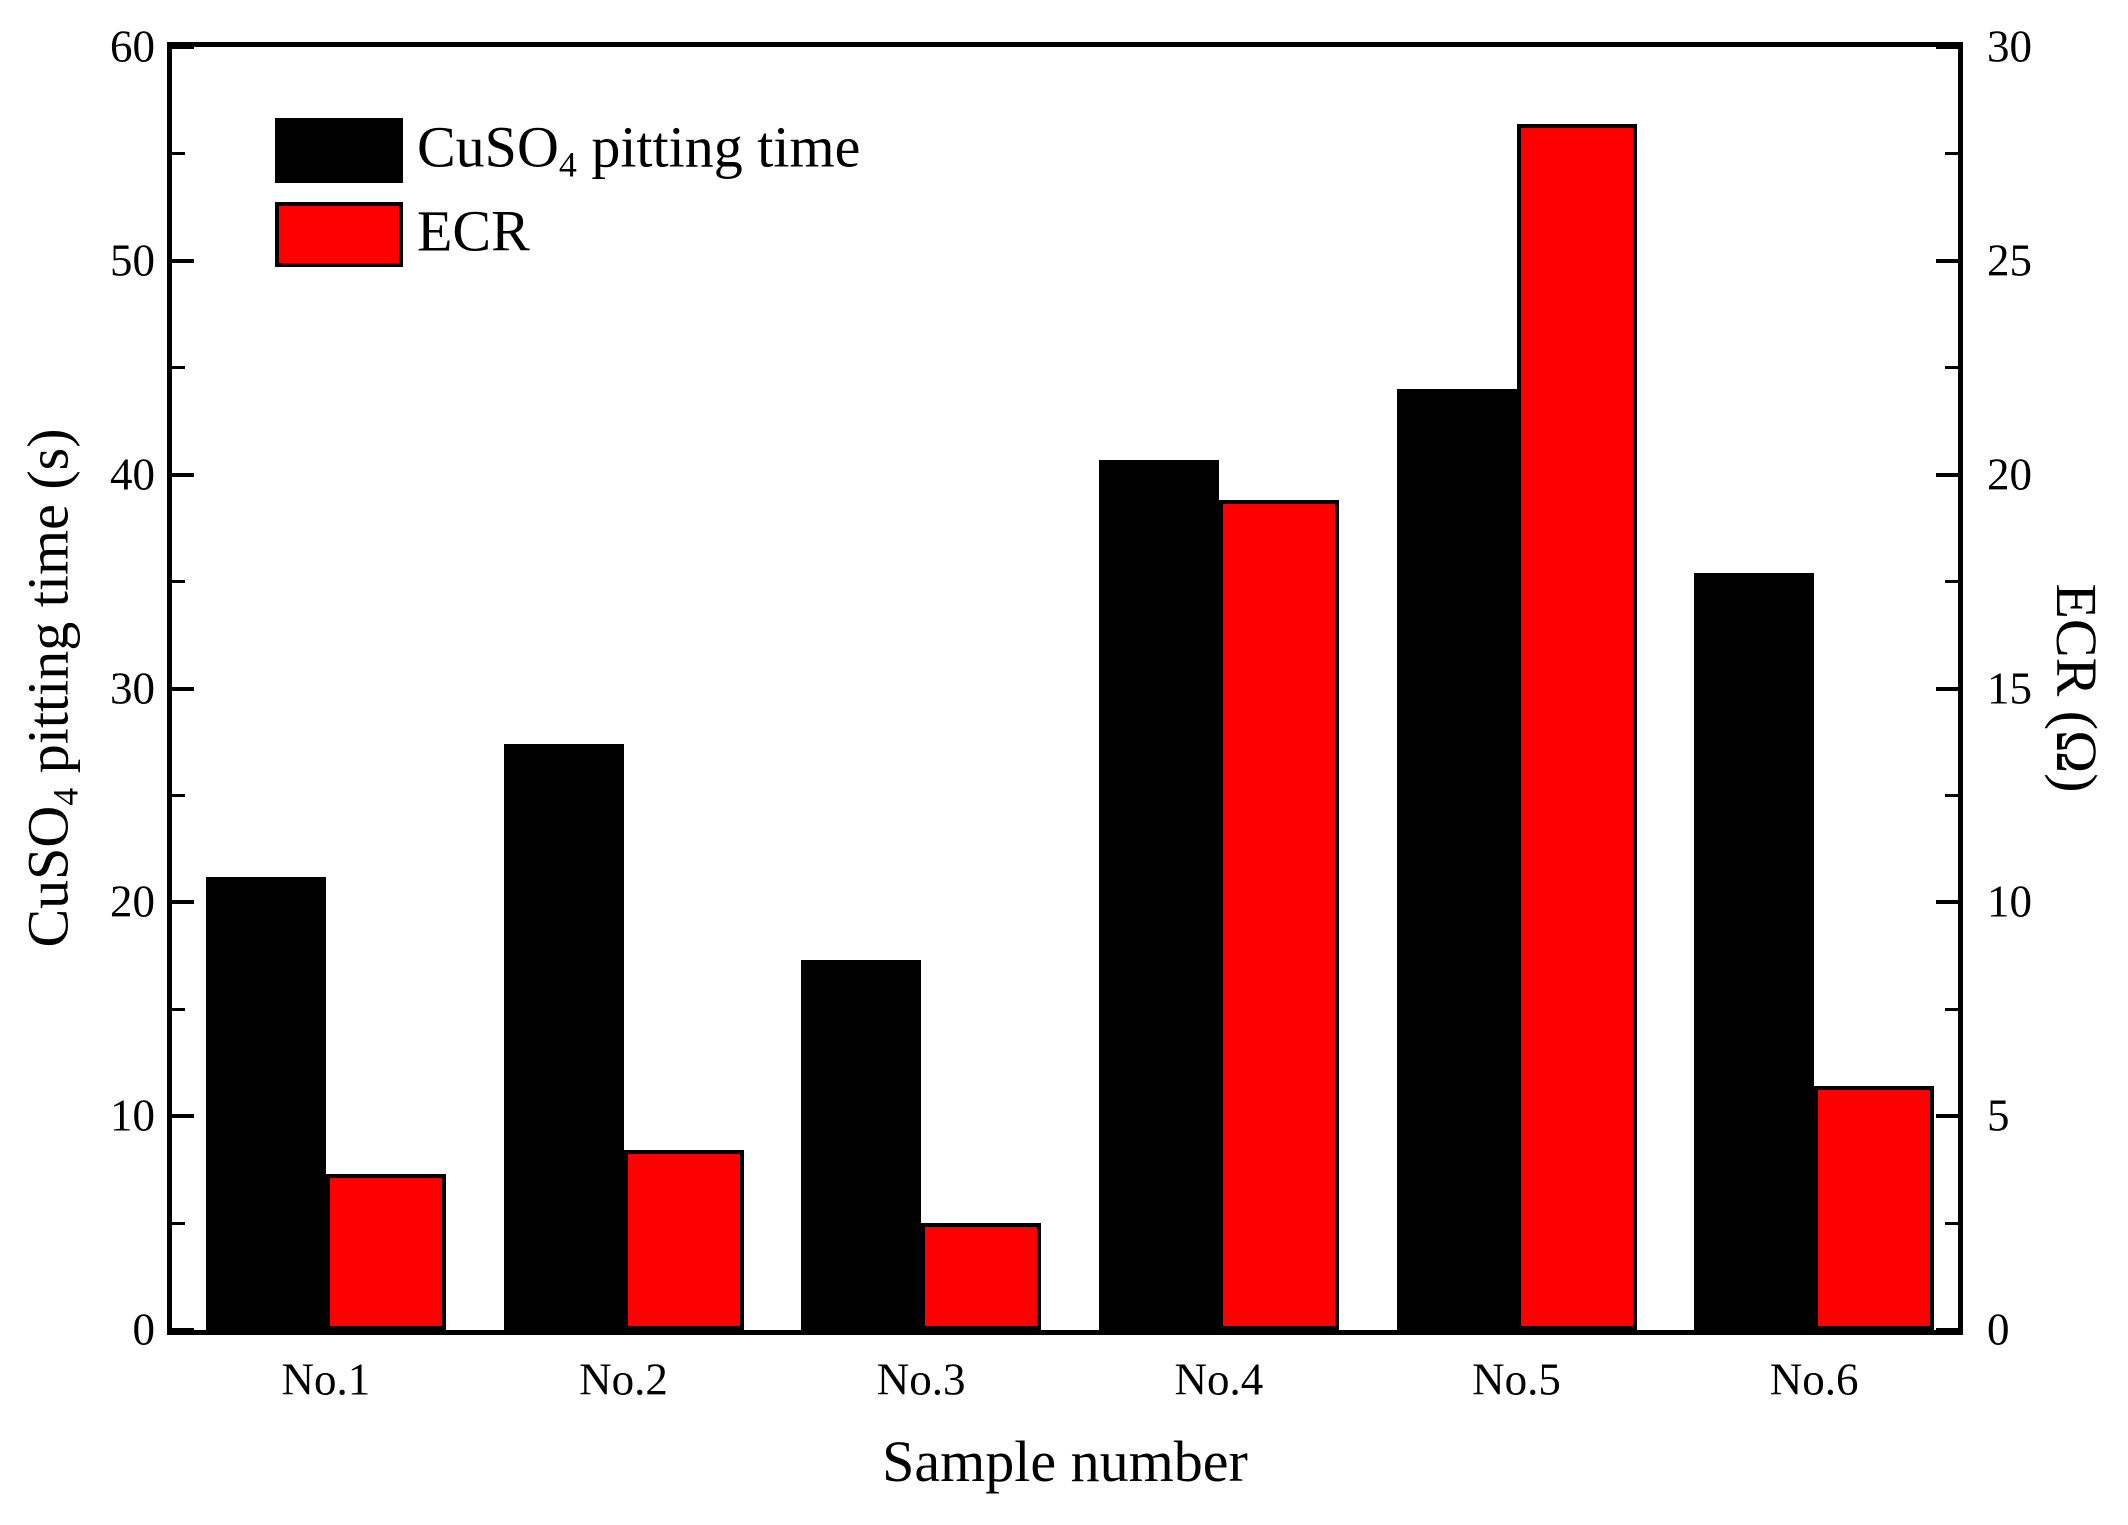 The width and height of the screenshot is (2128, 1525). What do you see at coordinates (132, 688) in the screenshot?
I see `y-left-tick-label: 30` at bounding box center [132, 688].